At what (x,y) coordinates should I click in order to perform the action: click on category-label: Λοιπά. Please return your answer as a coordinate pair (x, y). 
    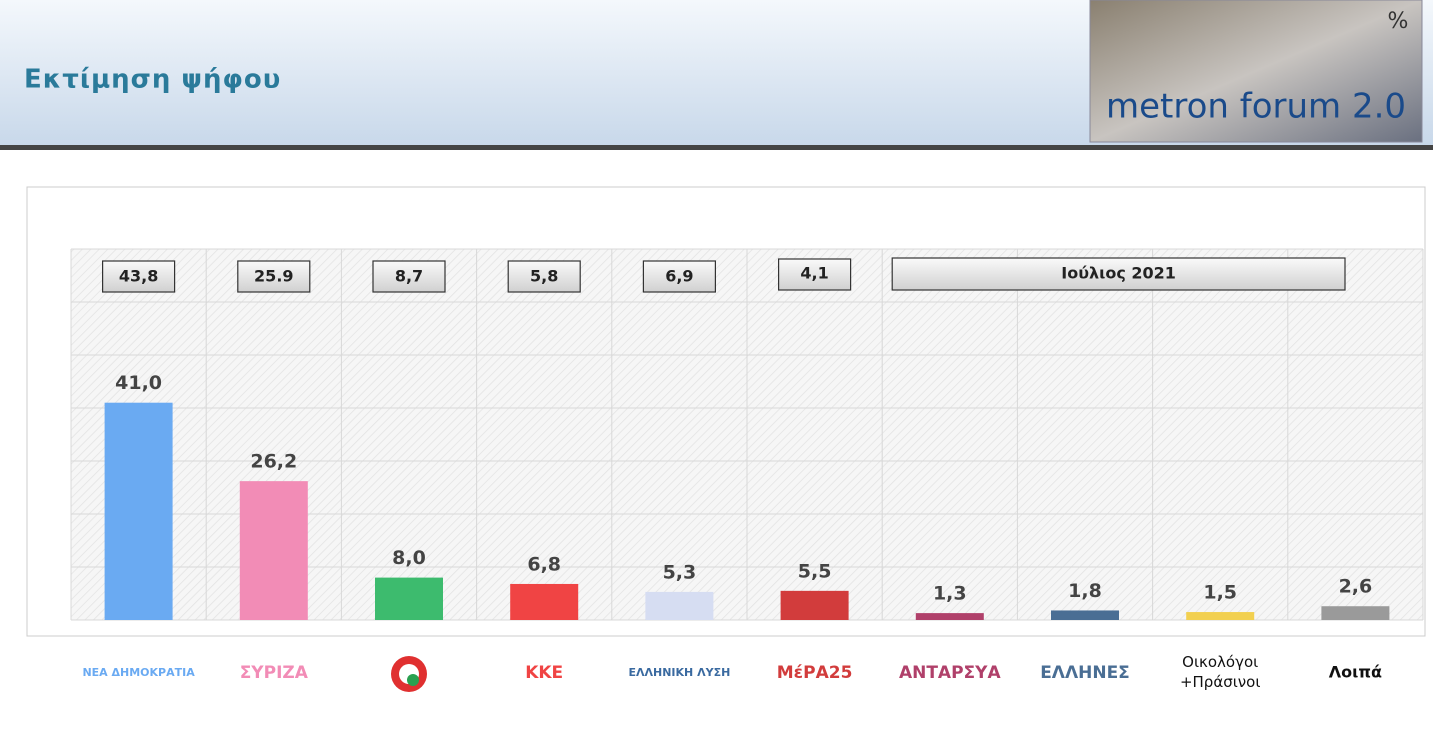
    Looking at the image, I should click on (1355, 672).